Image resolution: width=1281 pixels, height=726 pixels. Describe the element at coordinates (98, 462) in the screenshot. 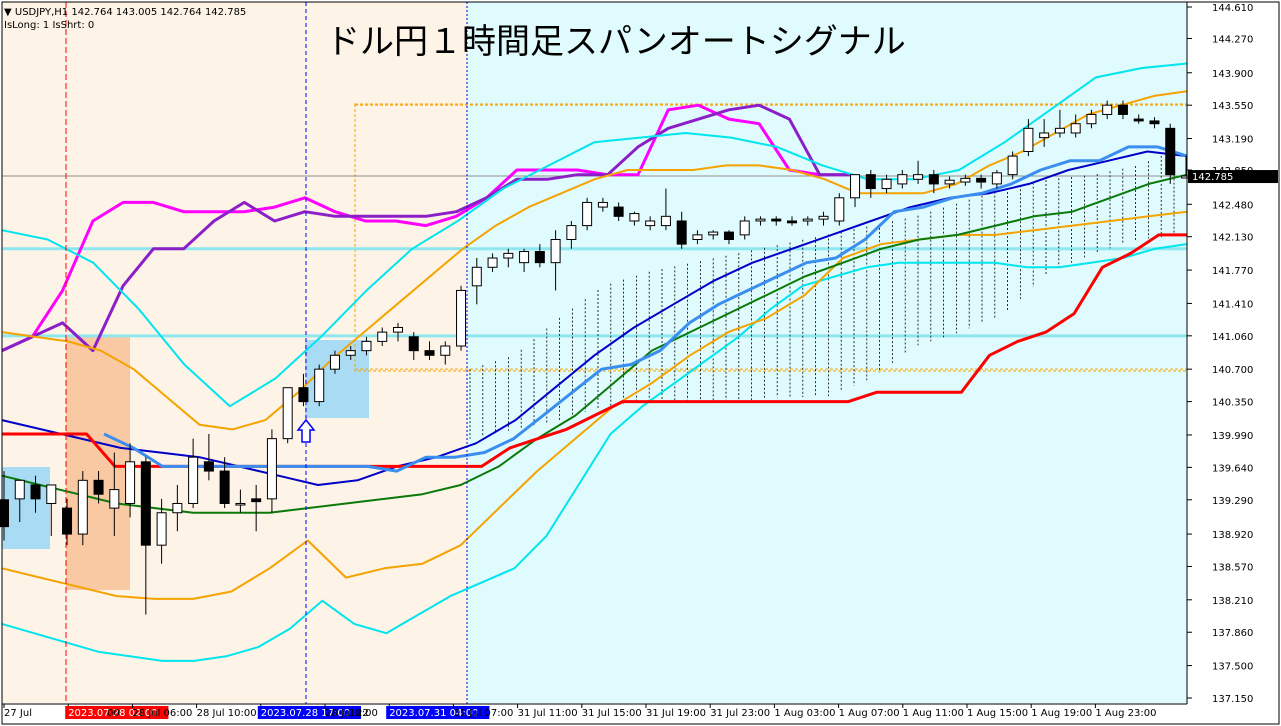

I see `sell-zone-box` at that location.